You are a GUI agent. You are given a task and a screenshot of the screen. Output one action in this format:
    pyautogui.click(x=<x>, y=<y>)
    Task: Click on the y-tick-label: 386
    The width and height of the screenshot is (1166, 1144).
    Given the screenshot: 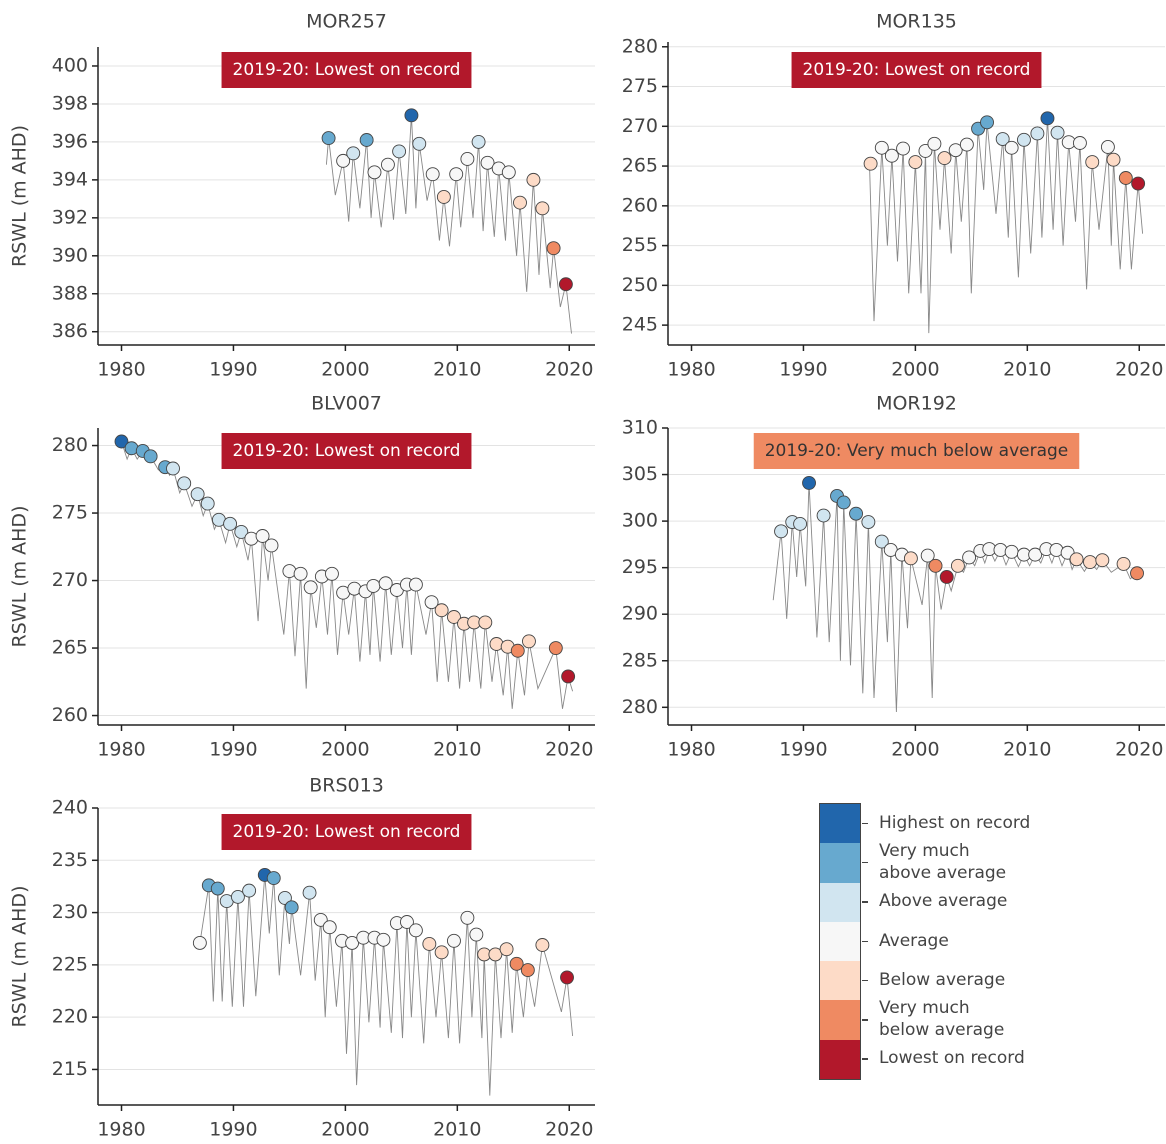 What is the action you would take?
    pyautogui.click(x=70, y=331)
    